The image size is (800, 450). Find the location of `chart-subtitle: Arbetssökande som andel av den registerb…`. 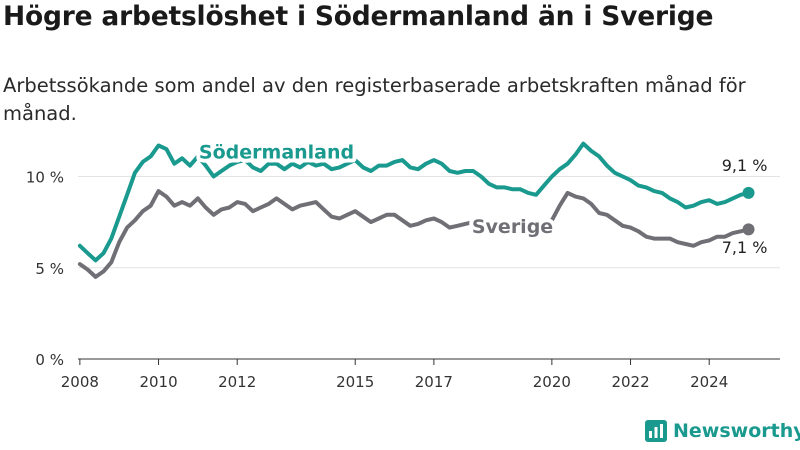

chart-subtitle: Arbetssökande som andel av den registerb… is located at coordinates (374, 99).